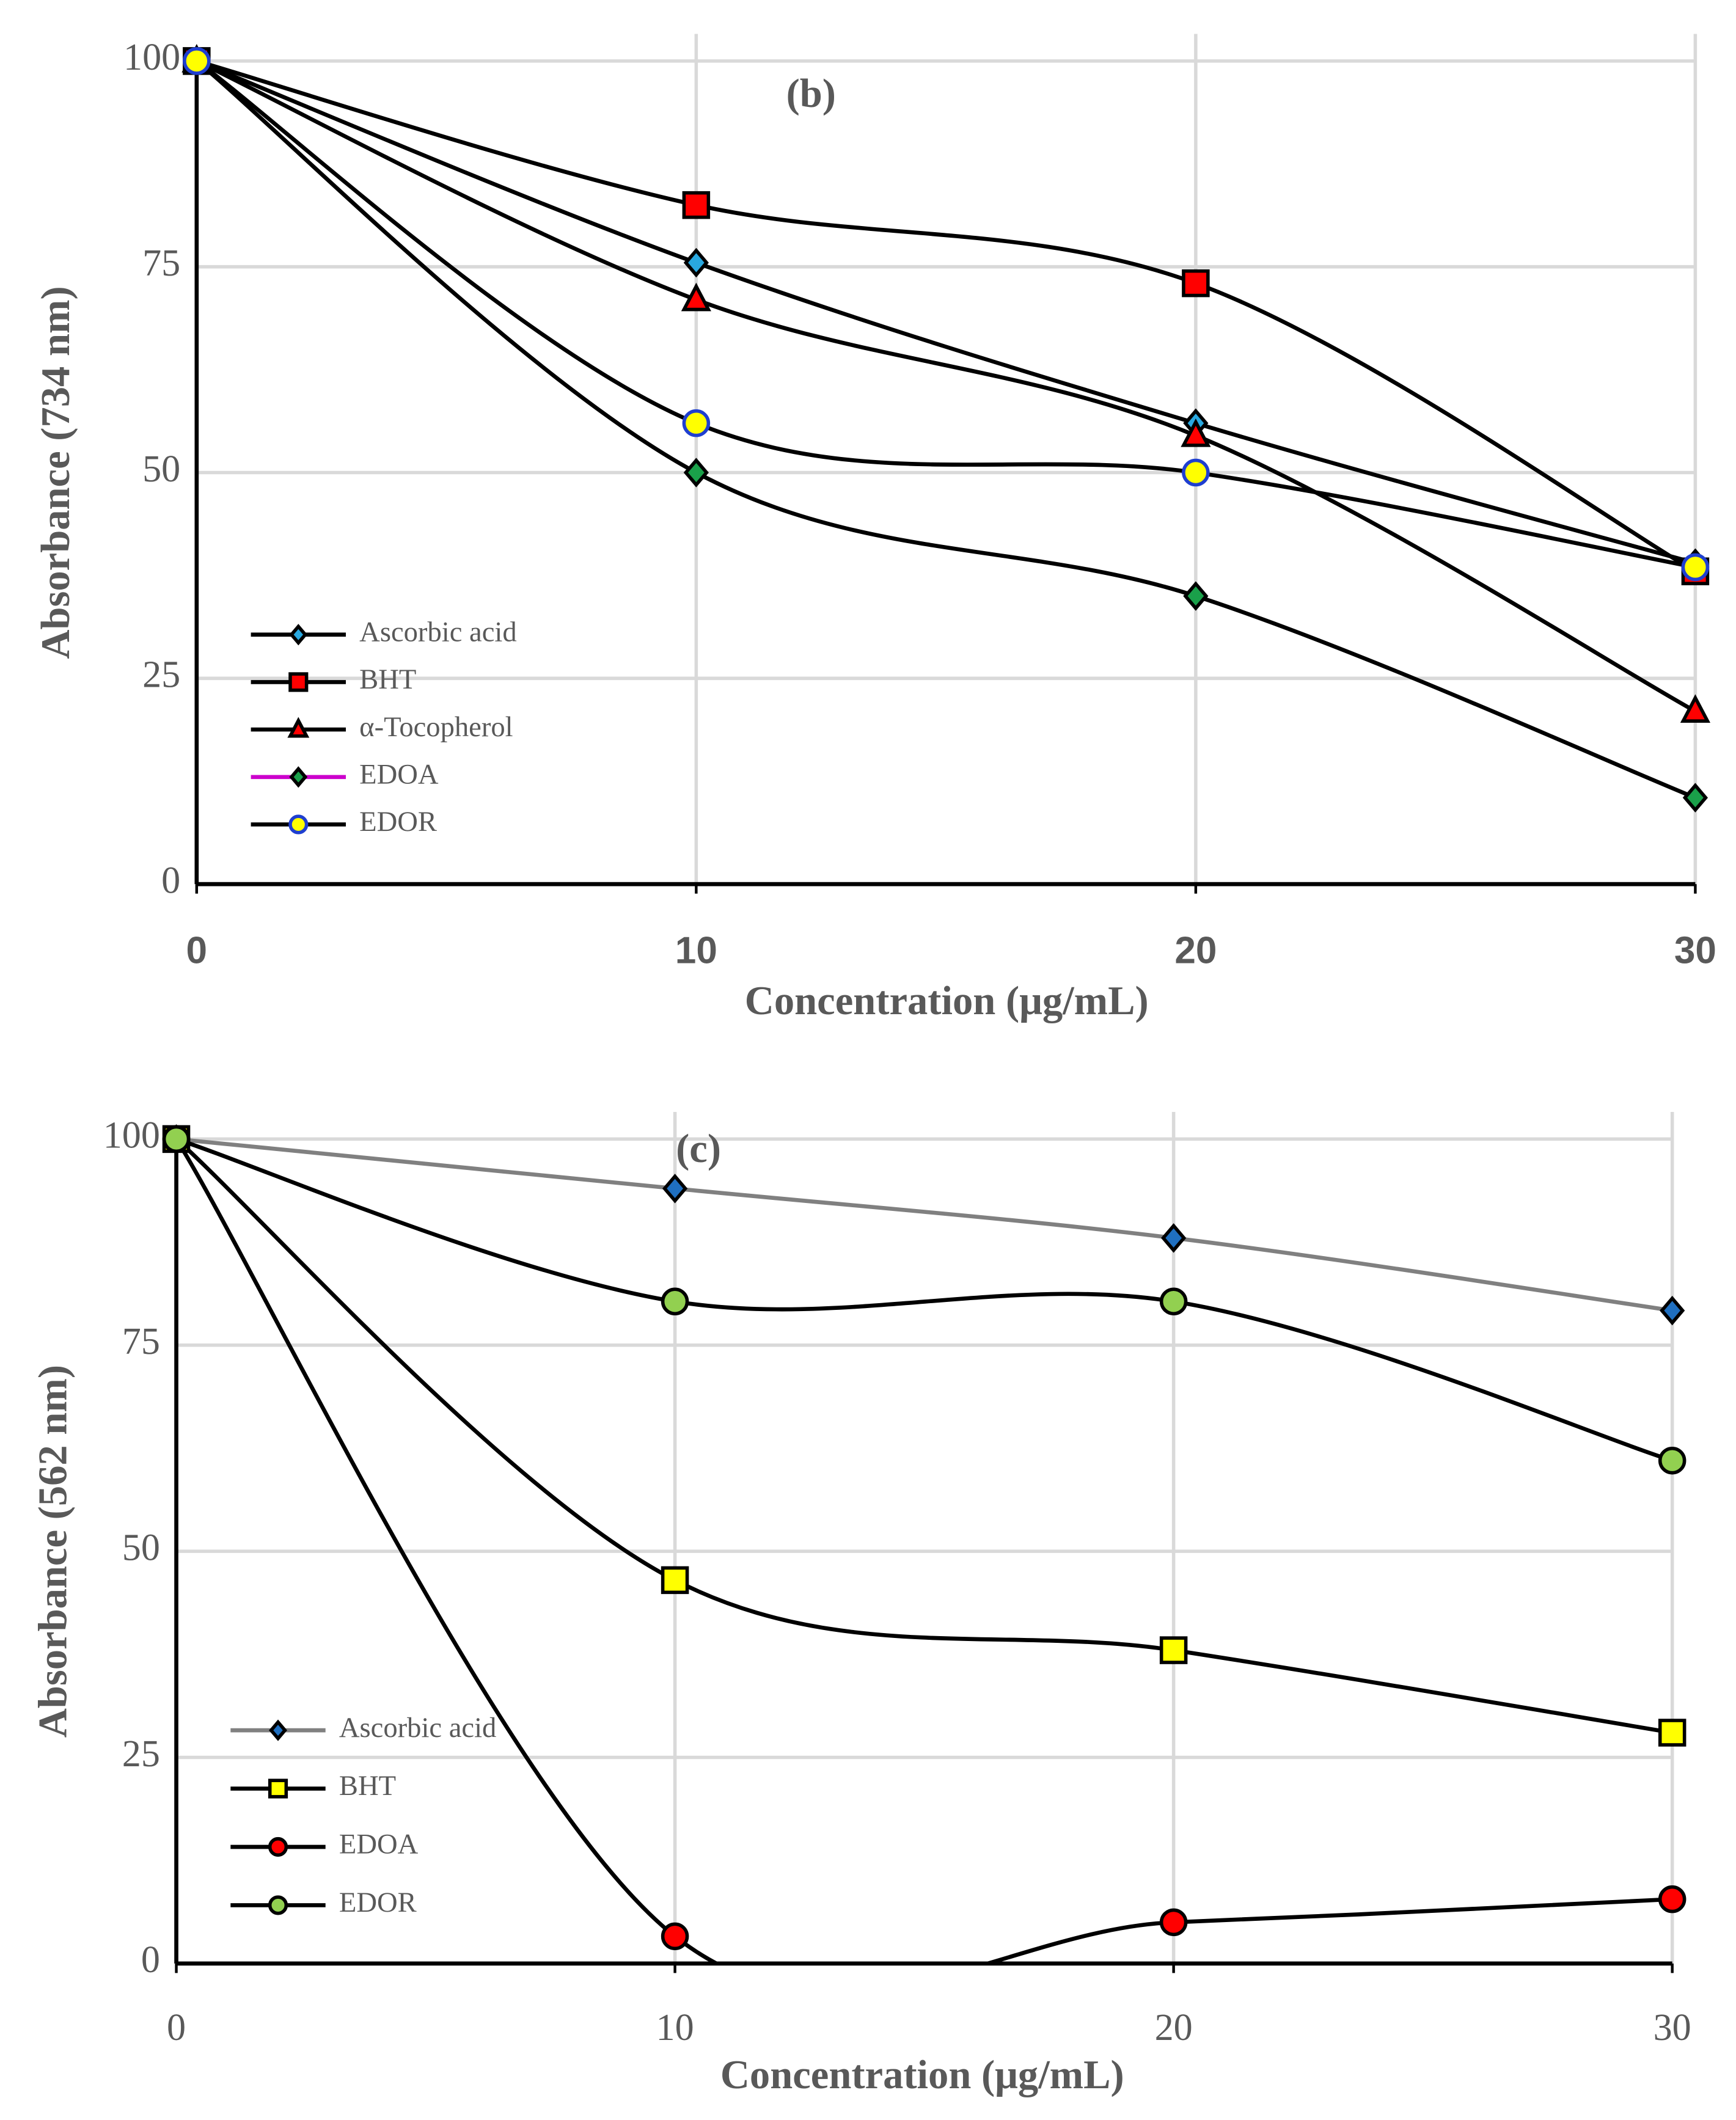  Describe the element at coordinates (698, 1149) in the screenshot. I see `chart-title: (c)` at that location.